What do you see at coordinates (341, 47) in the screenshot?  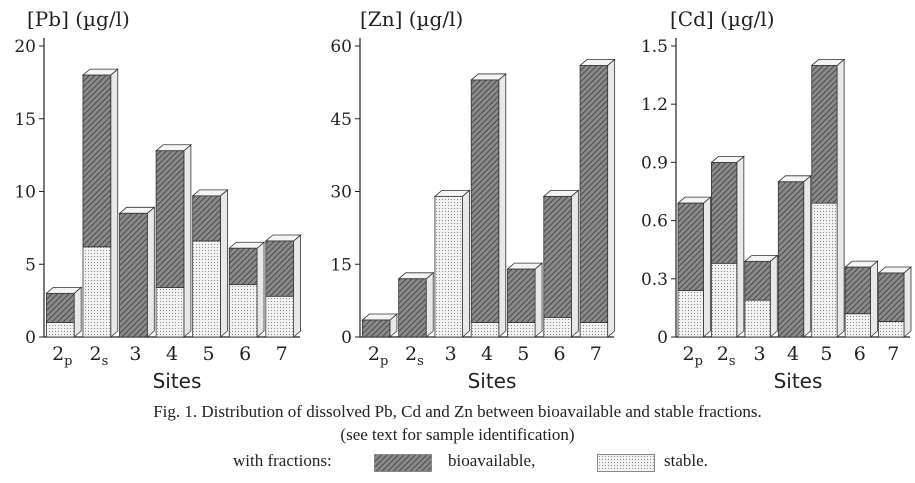 I see `y-tick-label: 60` at bounding box center [341, 47].